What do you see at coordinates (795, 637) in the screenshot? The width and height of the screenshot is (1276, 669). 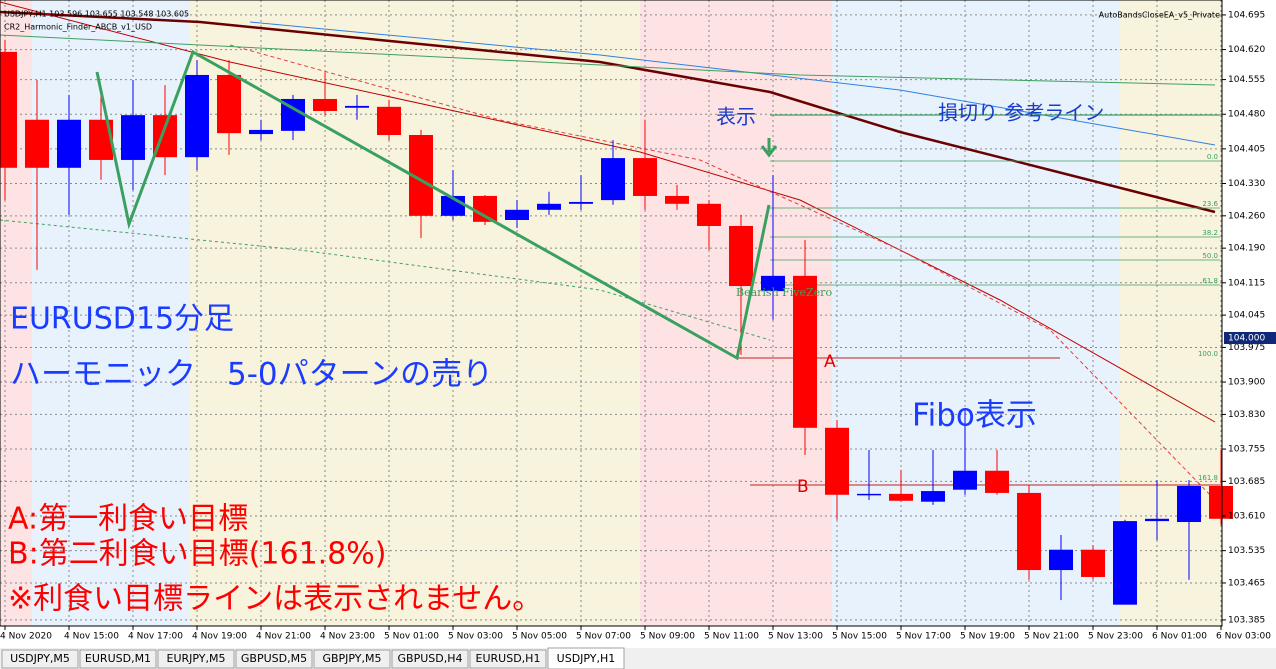 I see `x-tick-label: 5 Nov 13:00` at bounding box center [795, 637].